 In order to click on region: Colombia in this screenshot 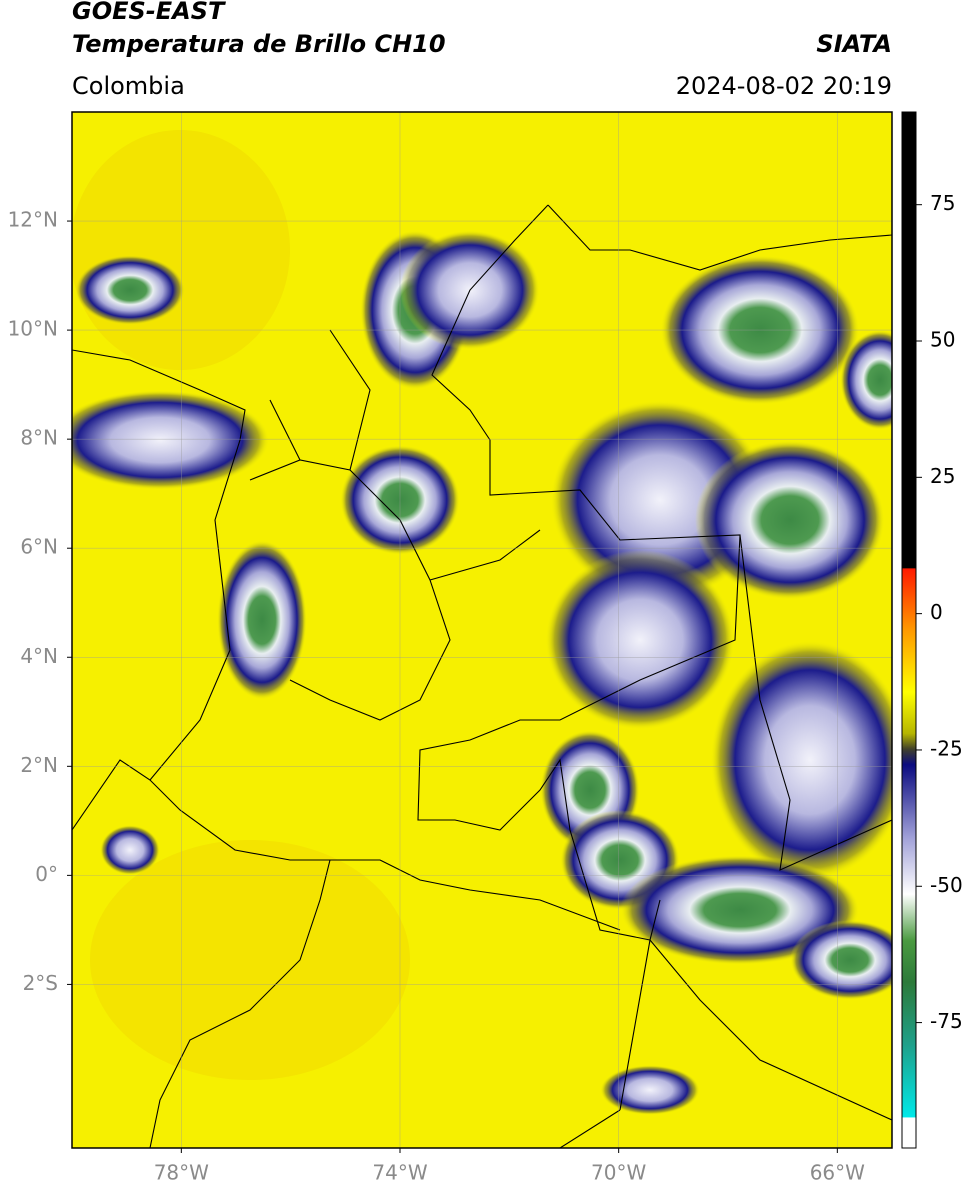, I will do `click(128, 86)`.